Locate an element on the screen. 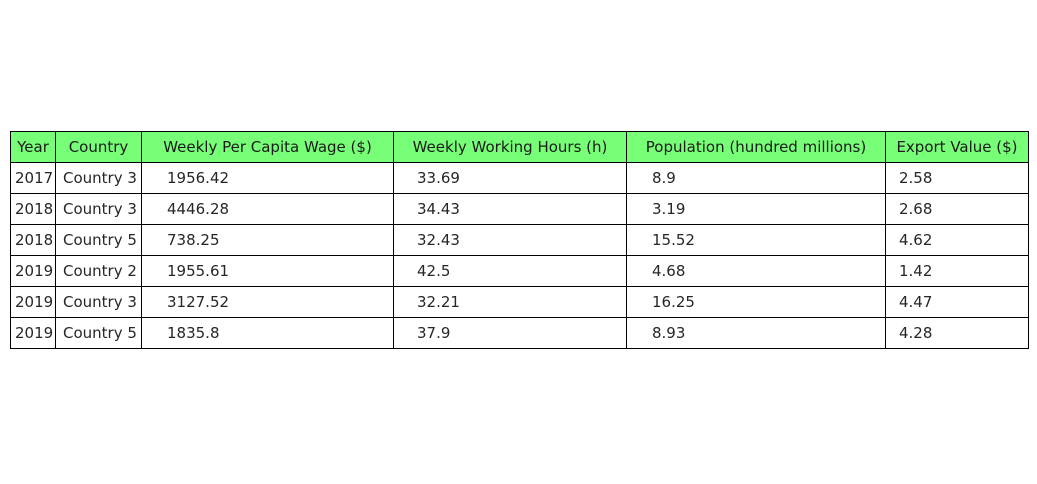 This screenshot has height=484, width=1037. cell-weekly-hours: 37.9 is located at coordinates (510, 333).